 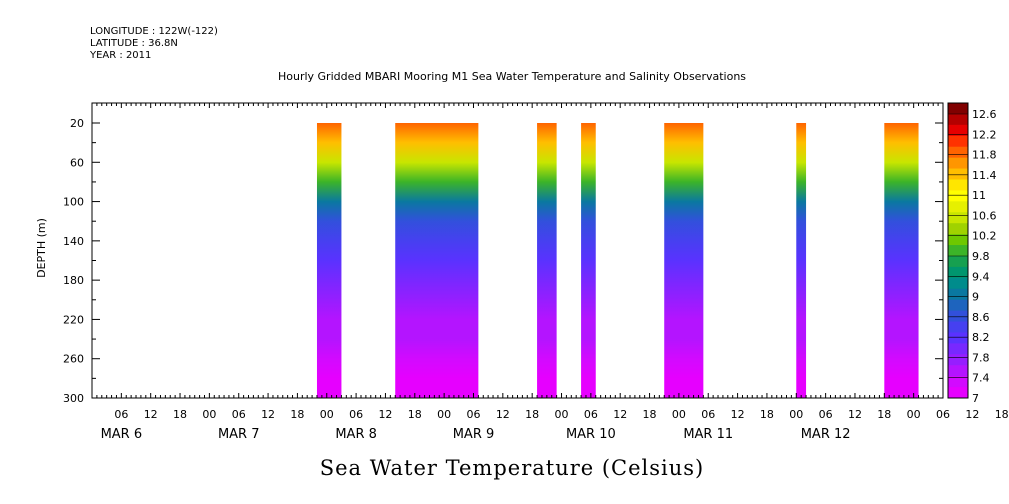 I want to click on day-label: MAR 6, so click(x=122, y=434).